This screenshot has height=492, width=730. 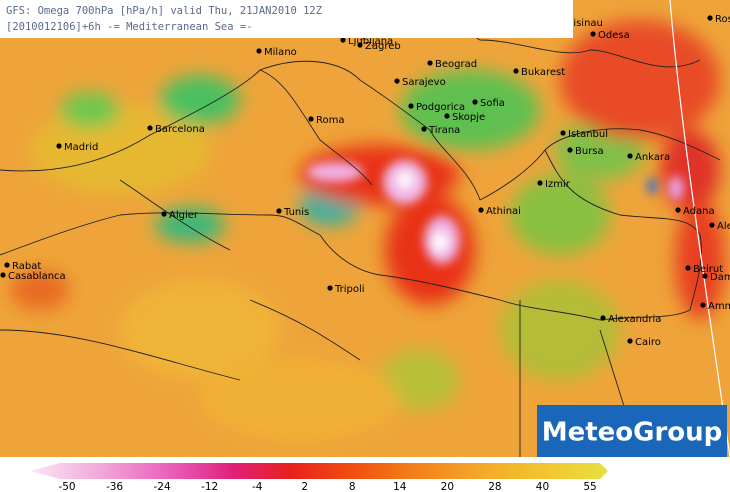 I want to click on city-label: Casablanca, so click(x=37, y=276).